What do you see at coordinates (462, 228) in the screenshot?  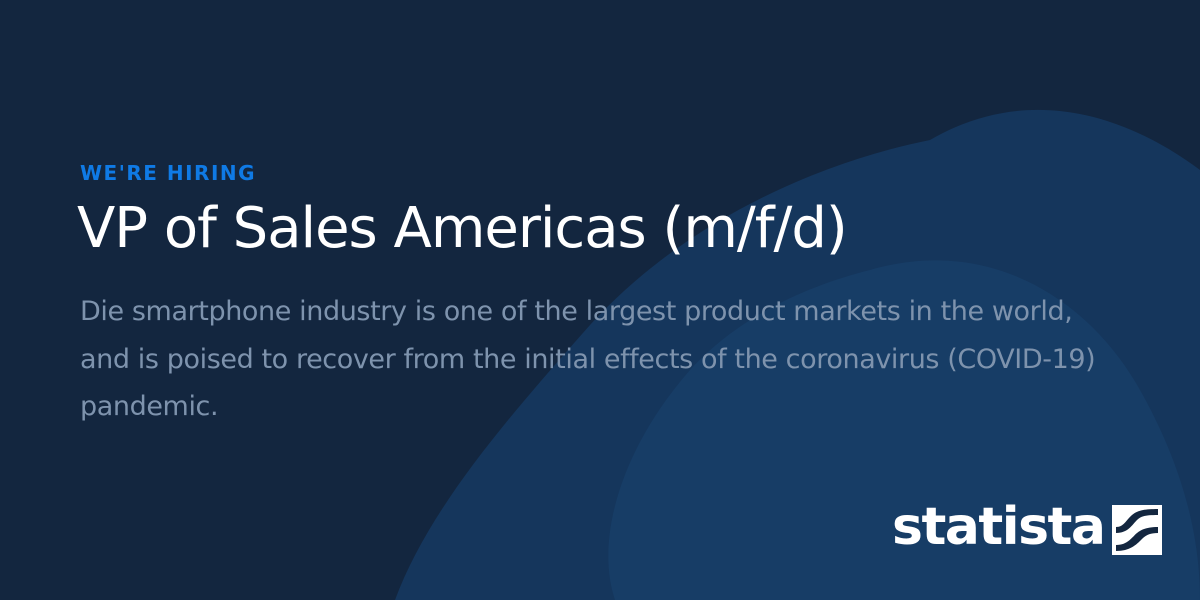 I see `job-title: VP of Sales Americas (m/f/d)` at bounding box center [462, 228].